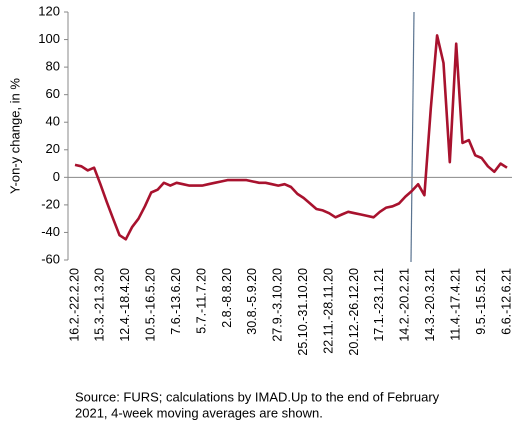 The width and height of the screenshot is (520, 425). Describe the element at coordinates (176, 301) in the screenshot. I see `x-tick-label: 7.6.-13.6.20` at that location.